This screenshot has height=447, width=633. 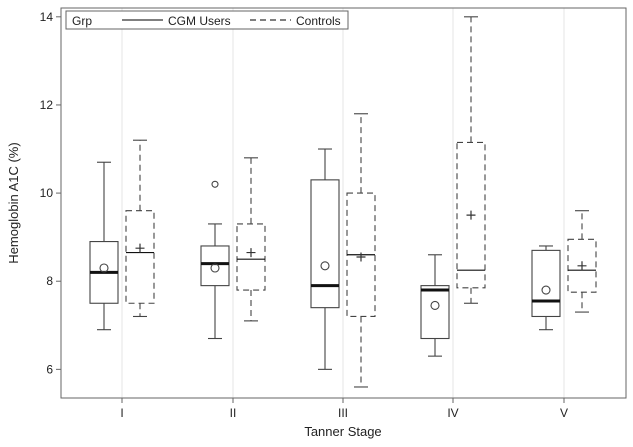 What do you see at coordinates (82, 21) in the screenshot?
I see `legend-group-label: Grp` at bounding box center [82, 21].